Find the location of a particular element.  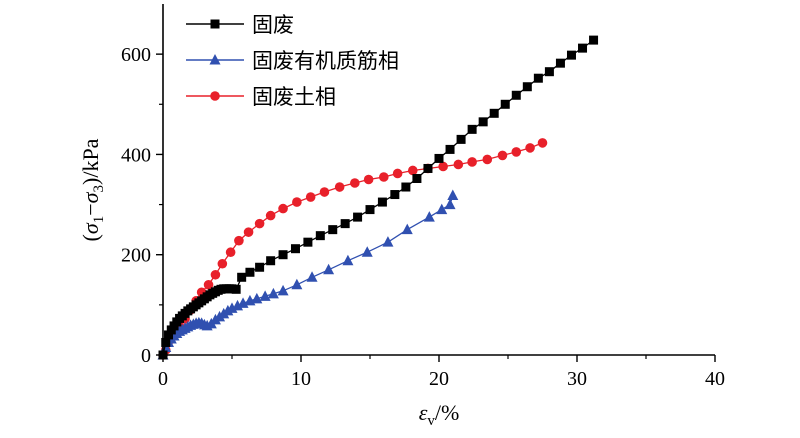

y-tick-label: 600 is located at coordinates (136, 55).